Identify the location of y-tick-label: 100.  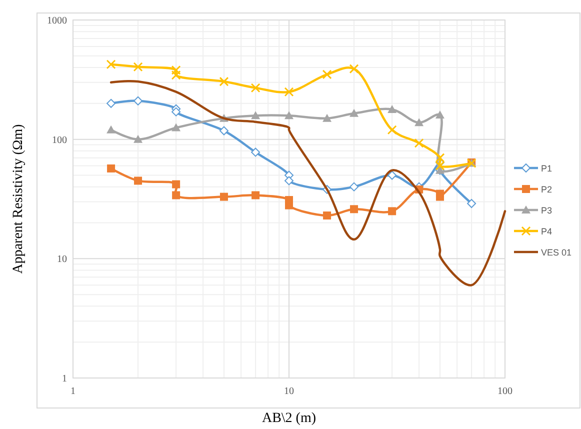
(59, 140).